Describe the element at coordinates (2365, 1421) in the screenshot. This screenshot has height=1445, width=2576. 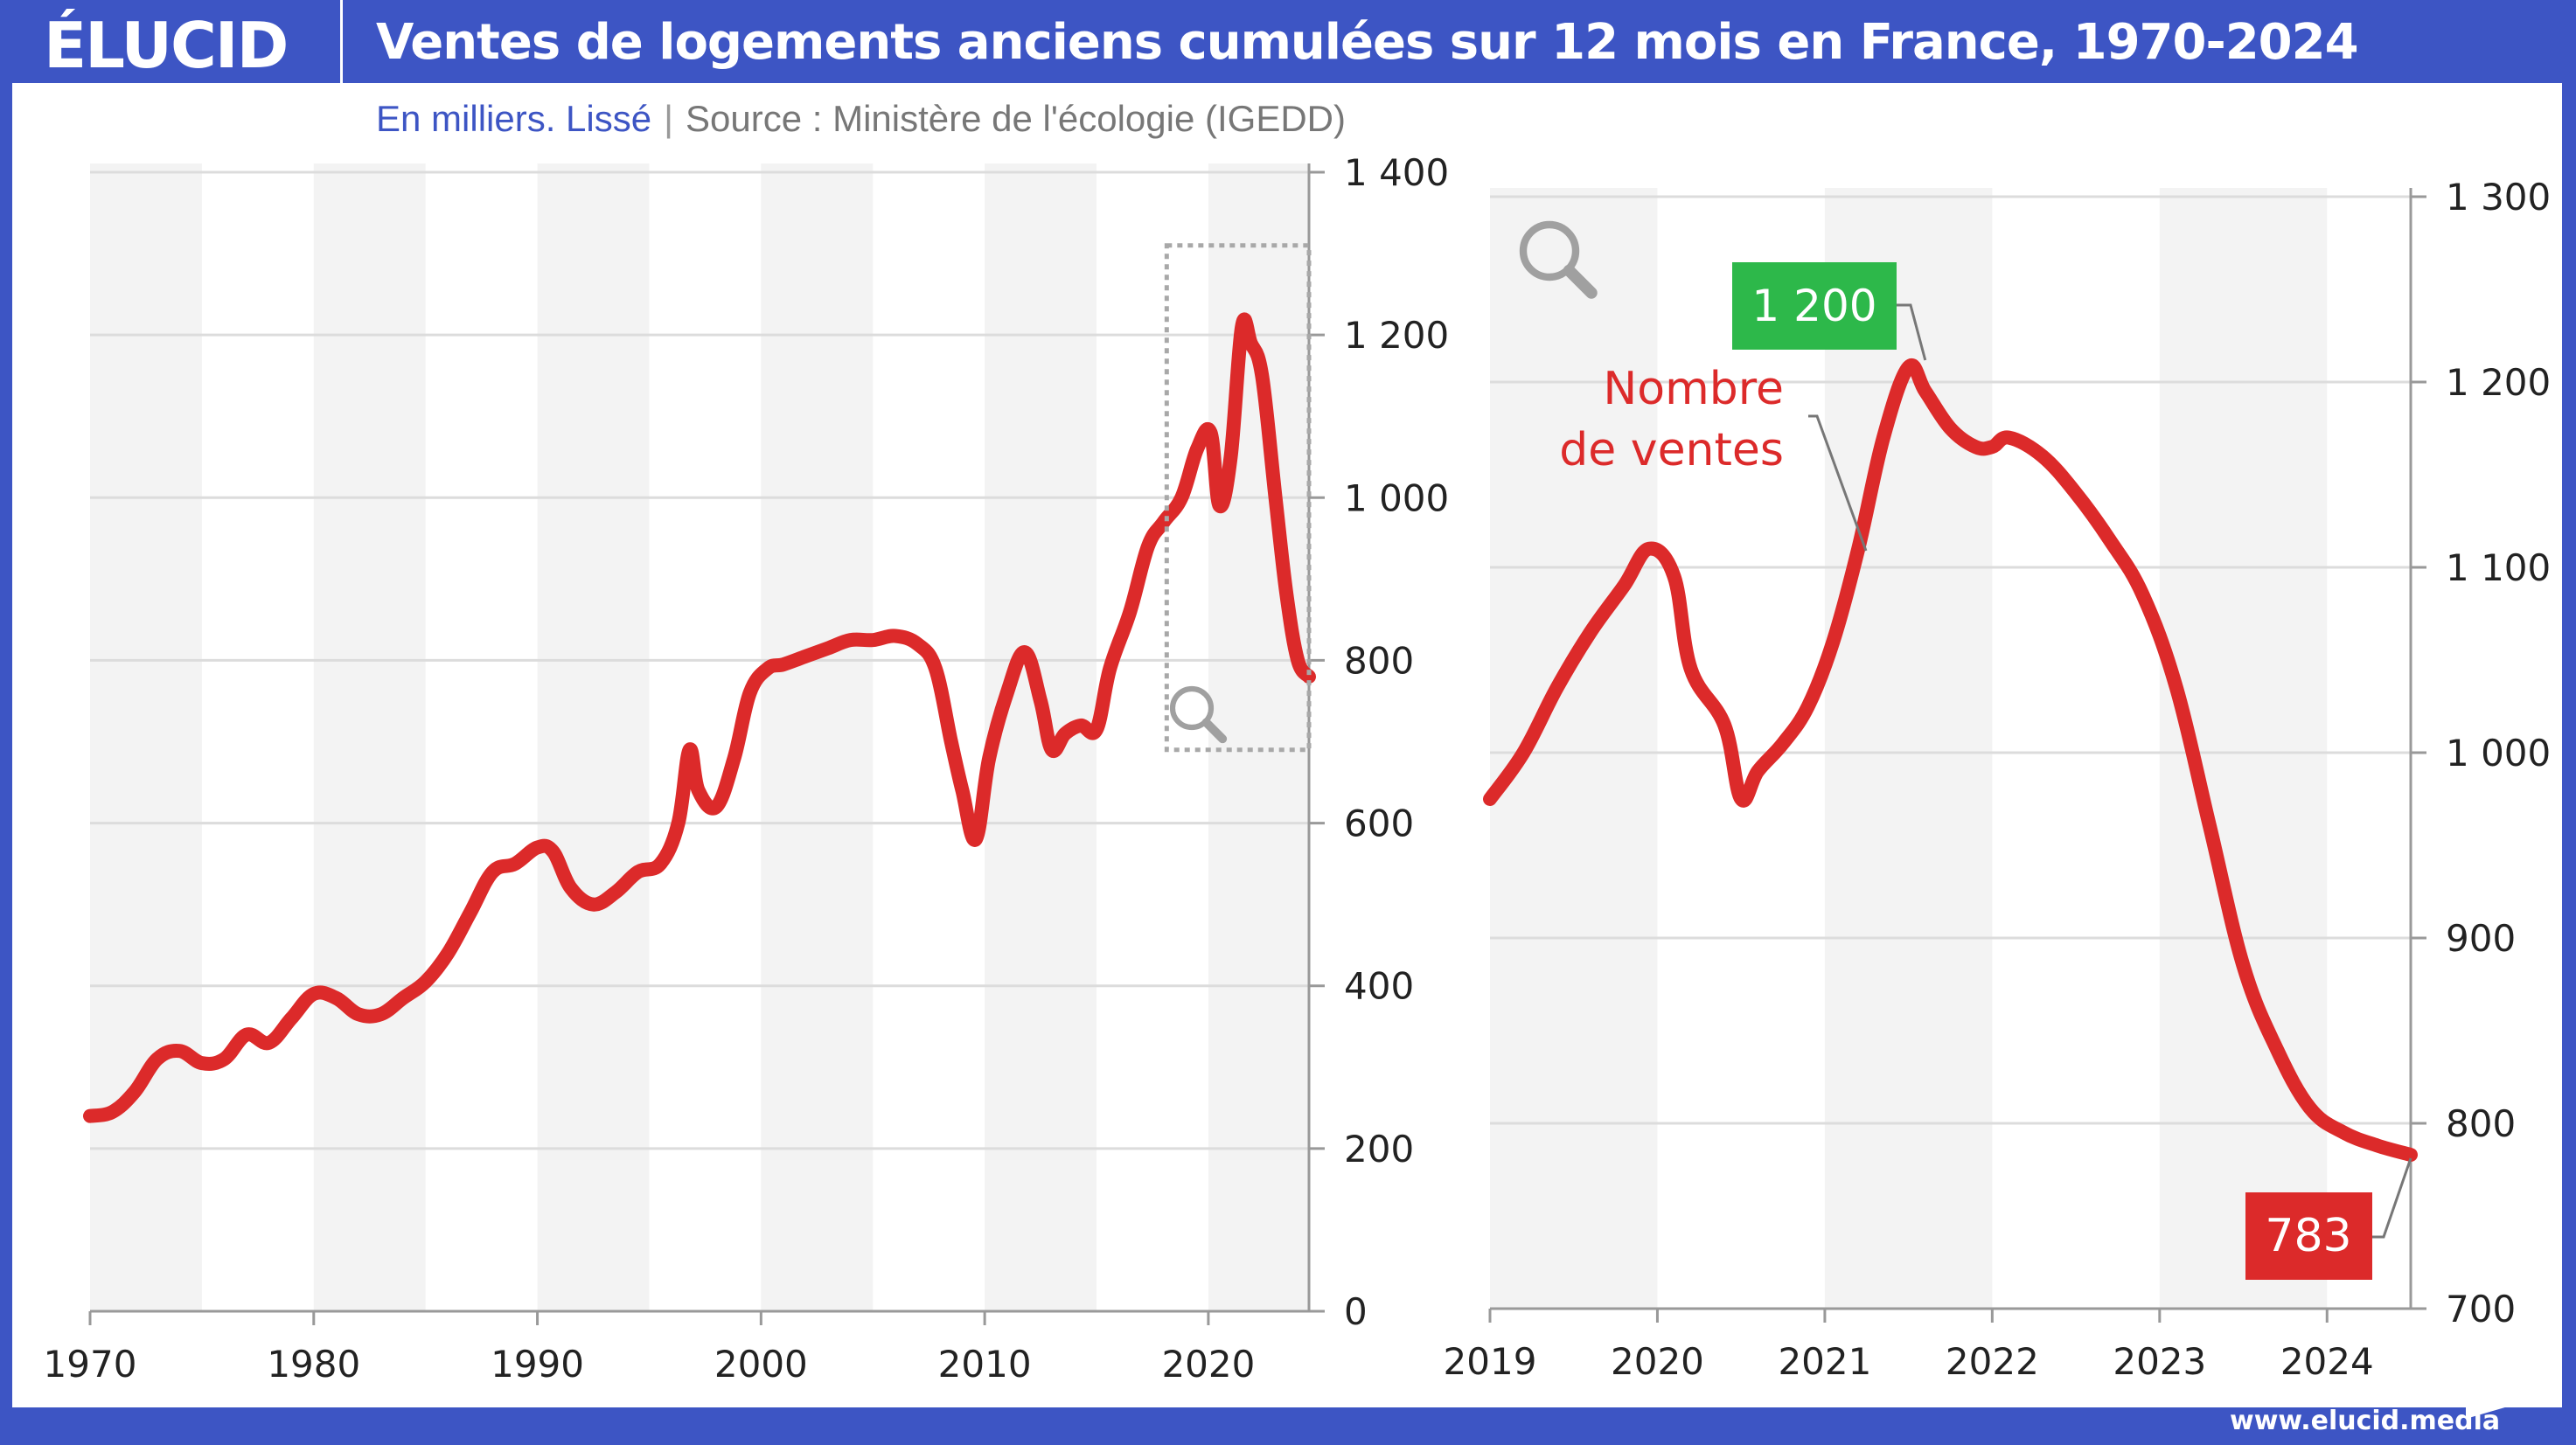
I see `footer-url: www.elucid.media` at that location.